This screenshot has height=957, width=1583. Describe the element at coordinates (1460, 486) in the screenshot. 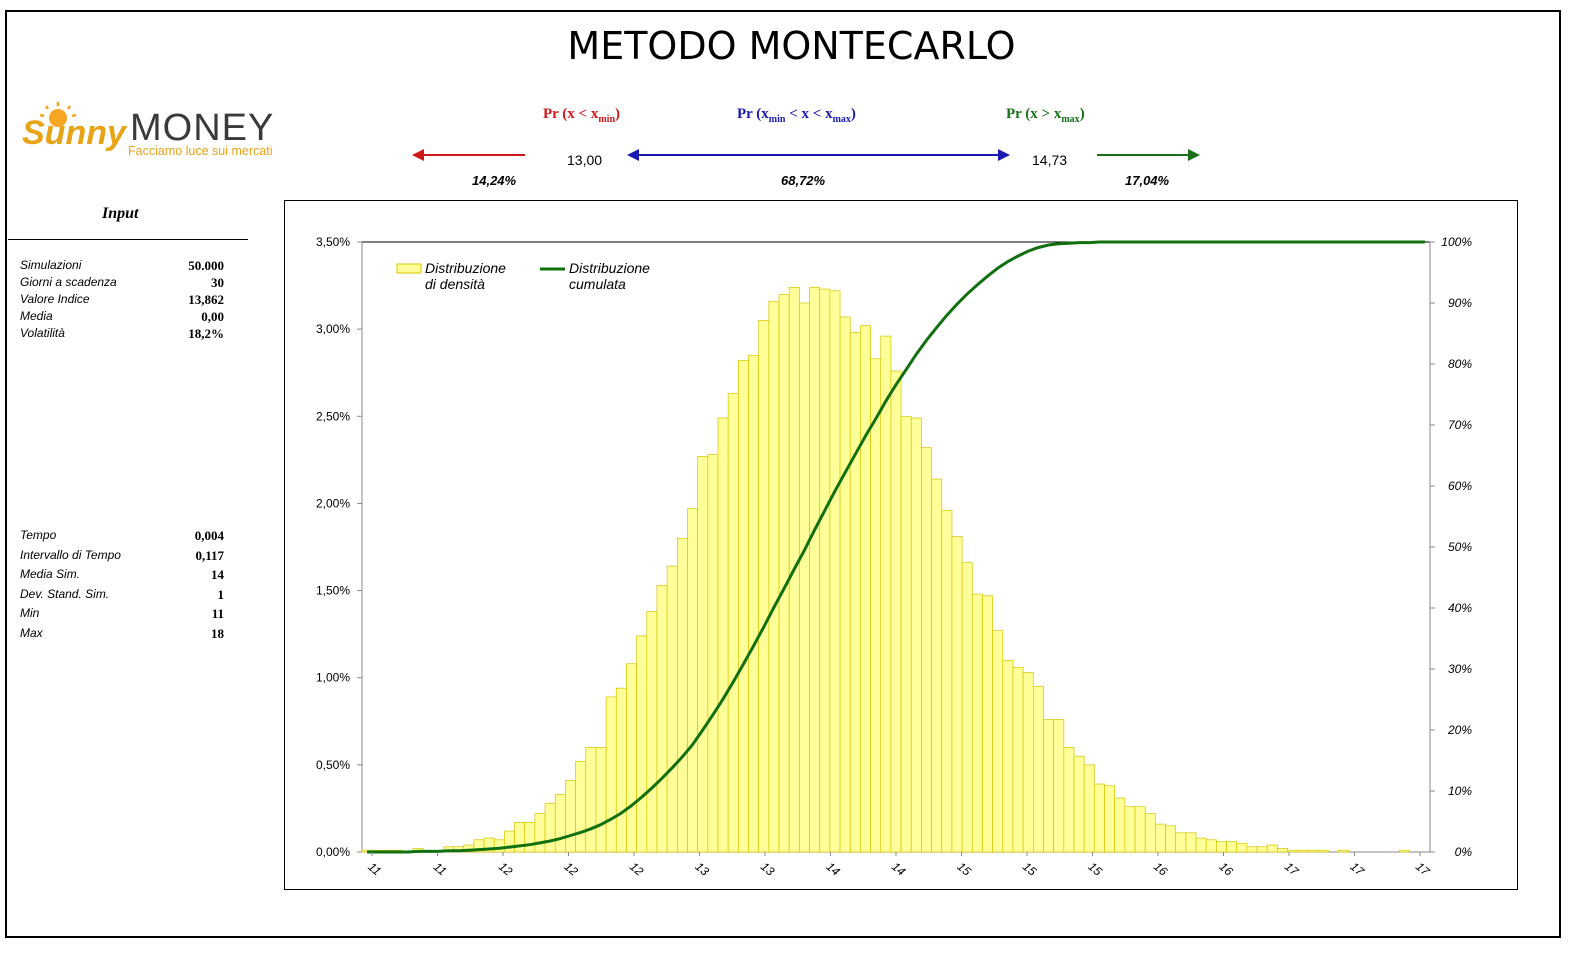

I see `y-right-tick-label: 60%` at that location.